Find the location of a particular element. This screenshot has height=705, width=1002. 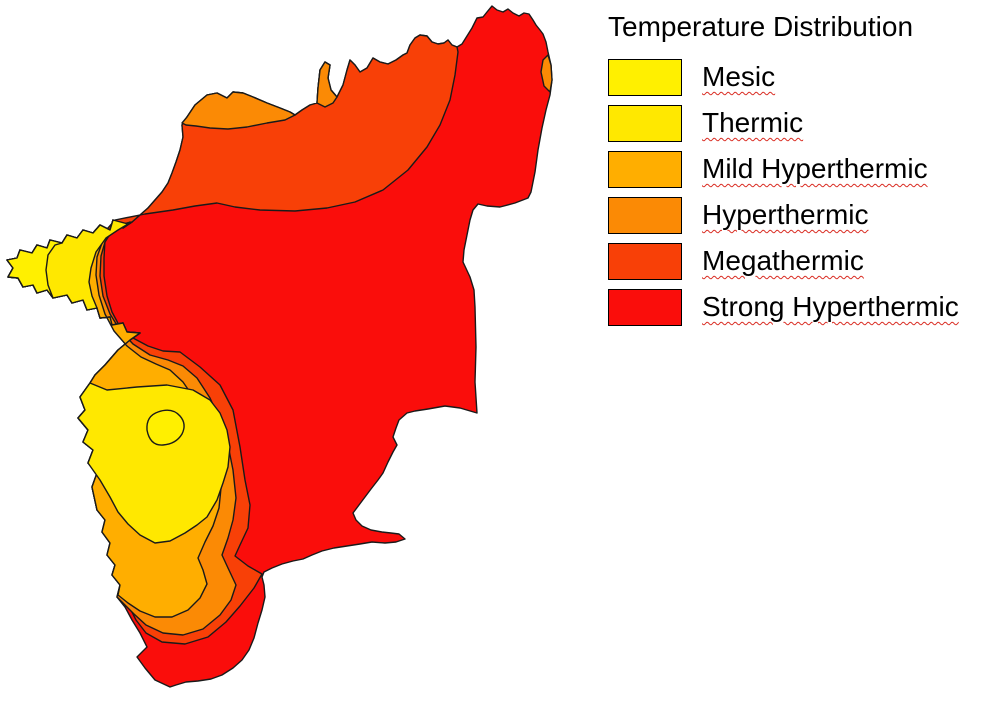

legend-row: Hyperthermic is located at coordinates (805, 215).